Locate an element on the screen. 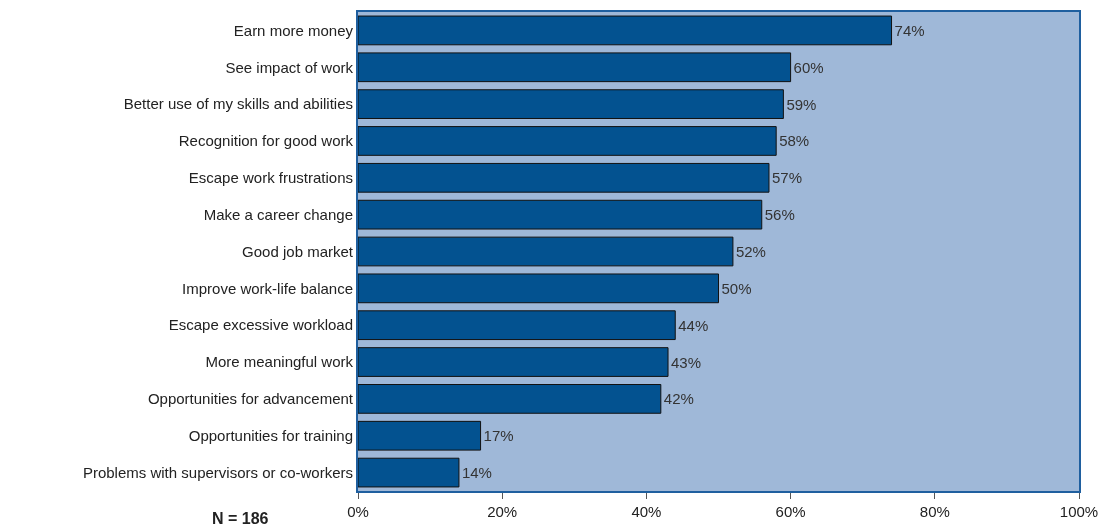 The image size is (1108, 531). y-tick-label: Problems with supervisors or co-workers is located at coordinates (217, 472).